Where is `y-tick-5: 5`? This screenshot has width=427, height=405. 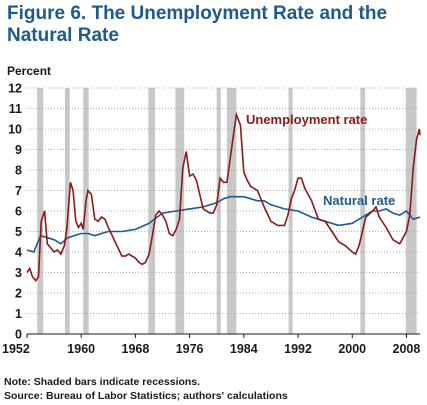 y-tick-5: 5 is located at coordinates (18, 232).